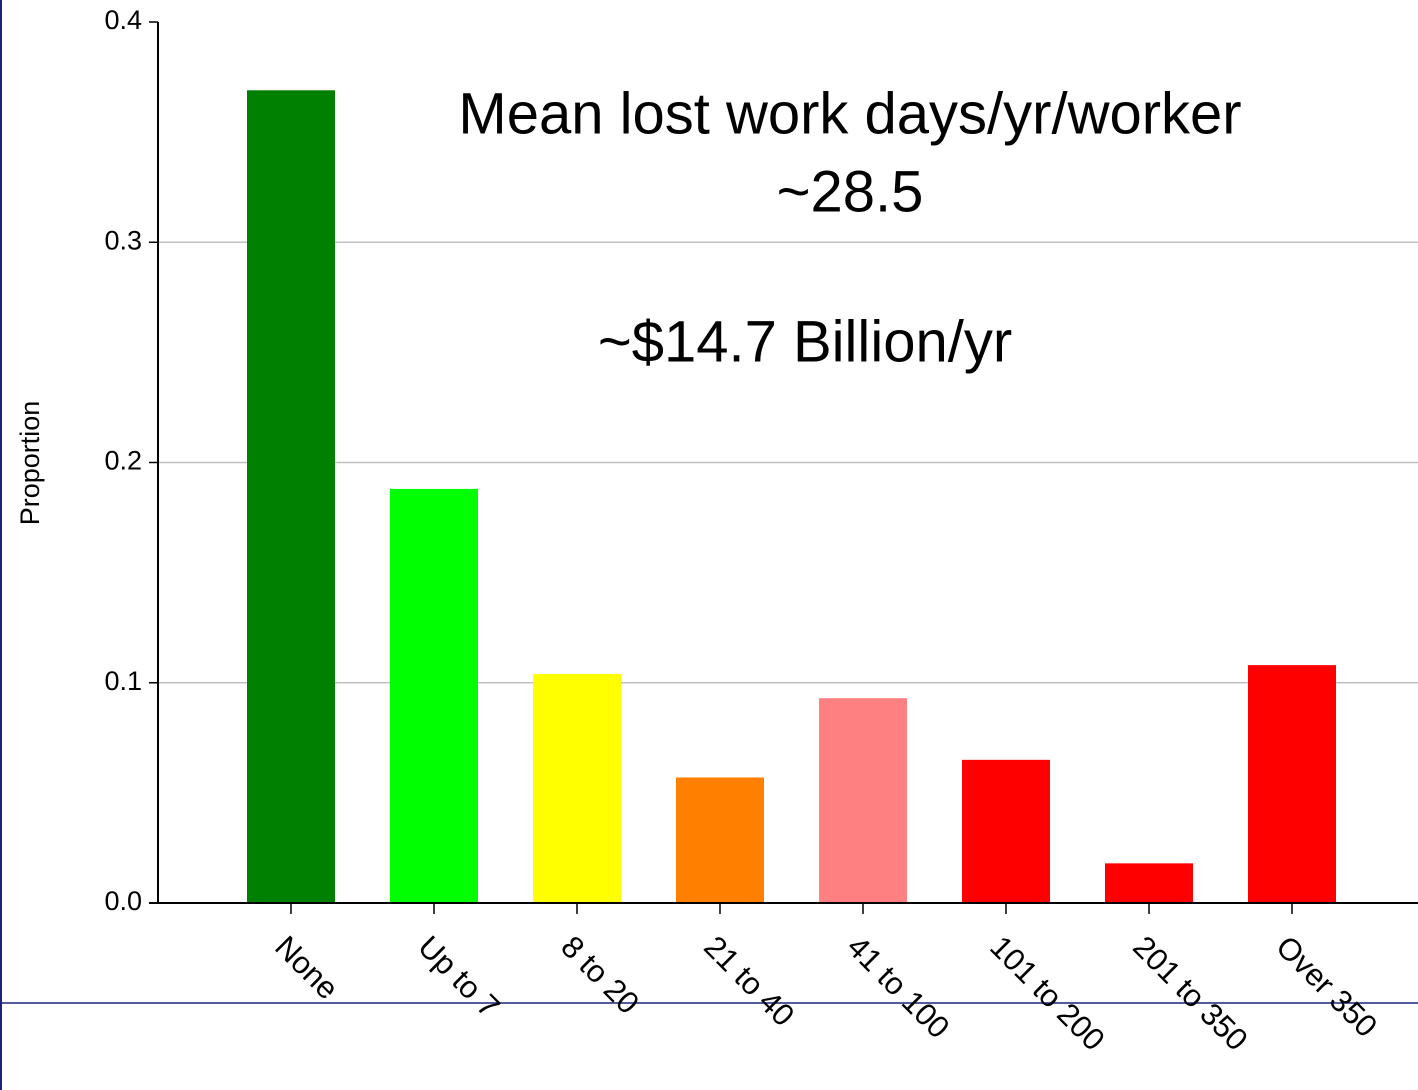 The image size is (1418, 1090). Describe the element at coordinates (600, 975) in the screenshot. I see `x-tick-label: 8 to 20` at that location.